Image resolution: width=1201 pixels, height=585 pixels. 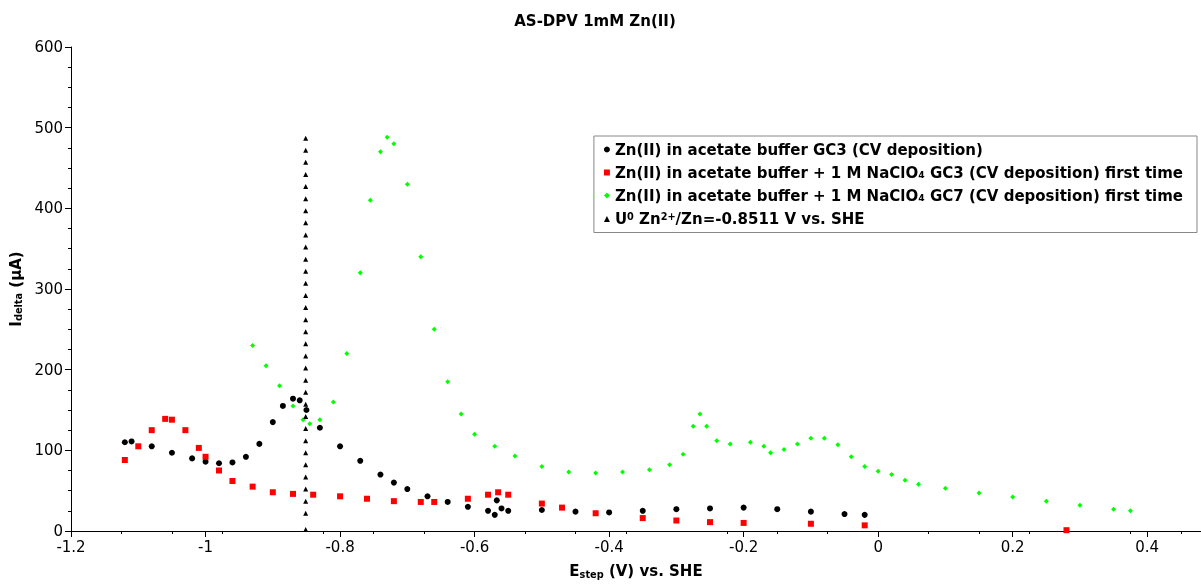 I want to click on x-tick-label: 0, so click(x=878, y=546).